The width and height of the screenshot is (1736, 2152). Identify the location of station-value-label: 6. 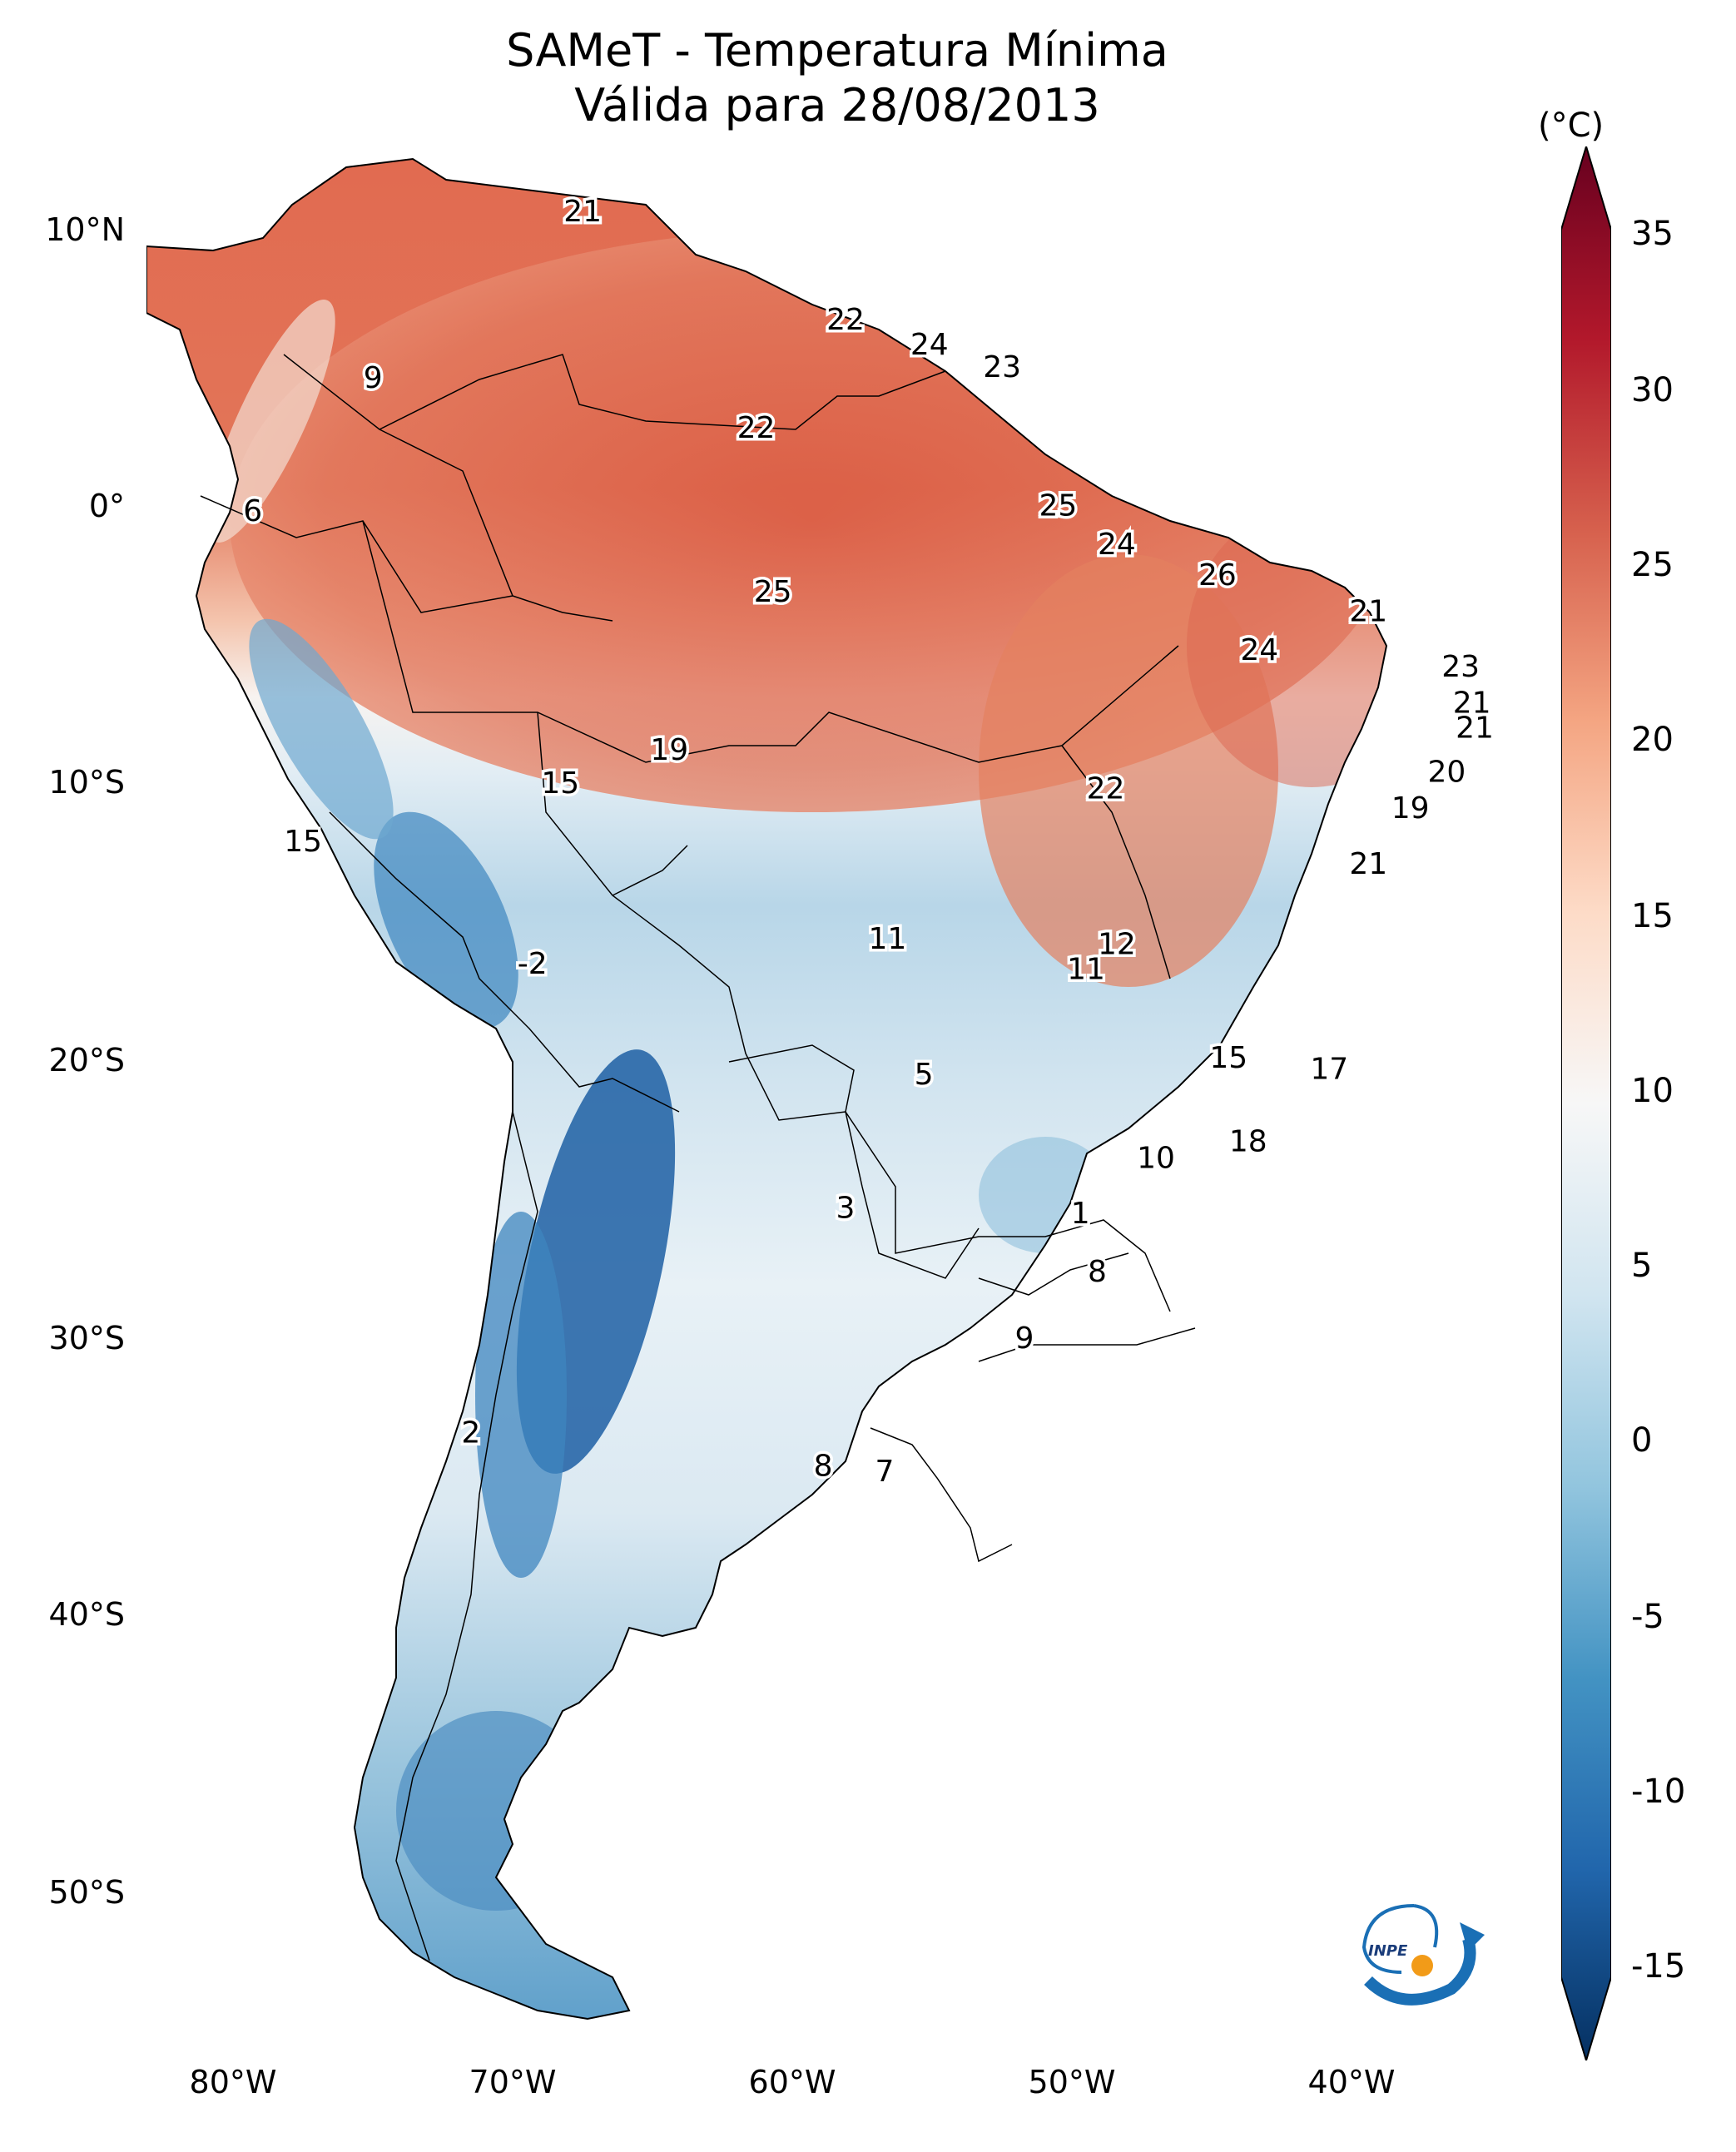
(253, 511).